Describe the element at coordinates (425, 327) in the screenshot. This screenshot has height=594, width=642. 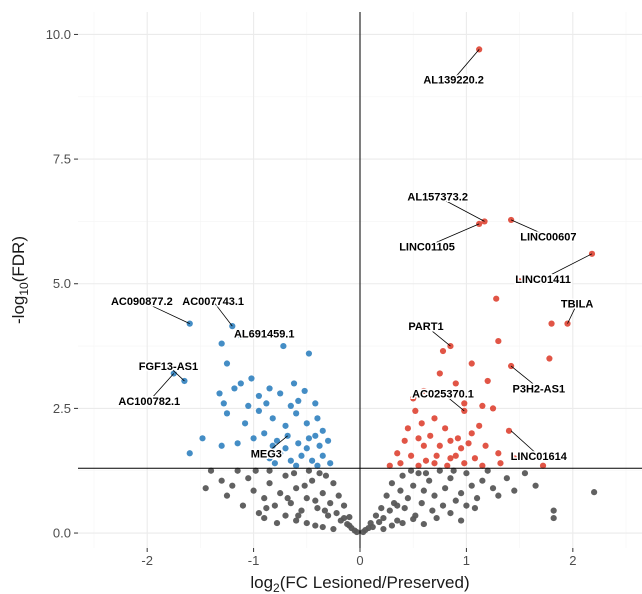
I see `gene-label: PART1` at that location.